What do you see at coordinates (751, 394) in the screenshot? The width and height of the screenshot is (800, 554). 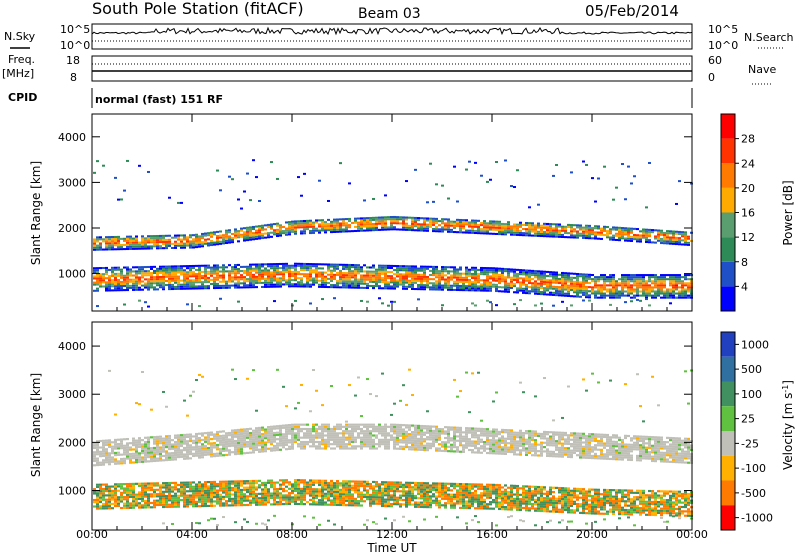 I see `velocity-colorbar-label-2: 100` at bounding box center [751, 394].